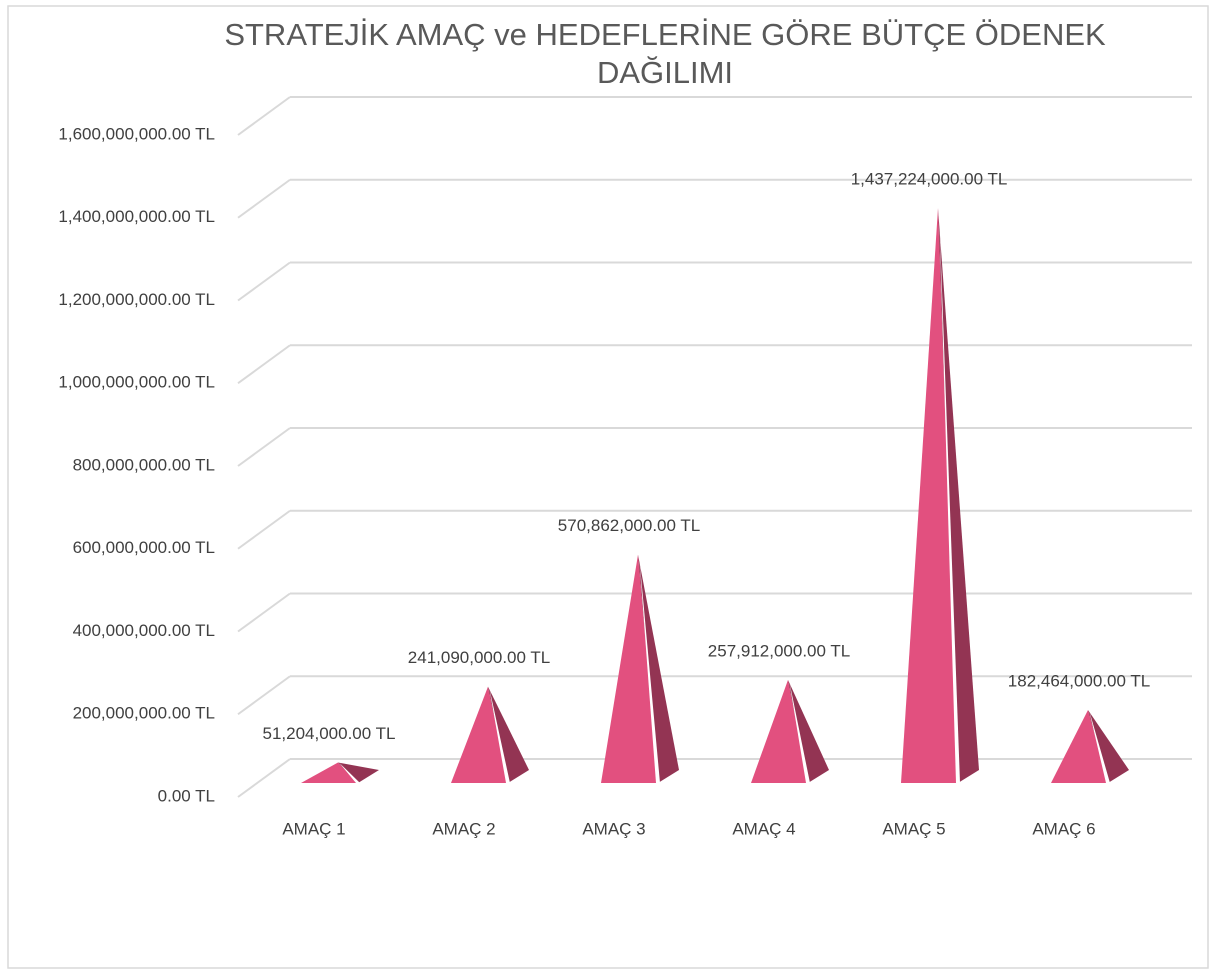  I want to click on y-tick-label: 800,000,000.00 TL, so click(144, 464).